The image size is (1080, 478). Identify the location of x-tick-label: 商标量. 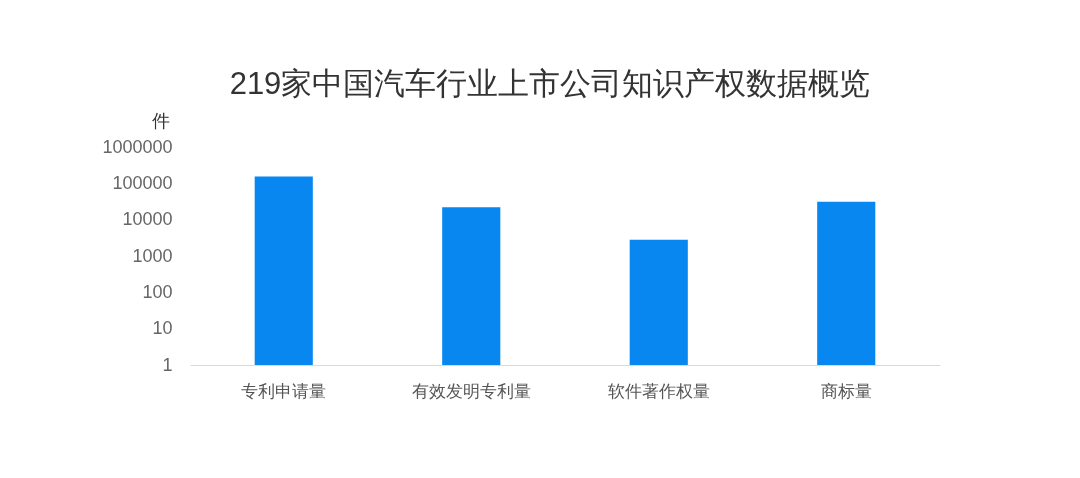
(846, 391).